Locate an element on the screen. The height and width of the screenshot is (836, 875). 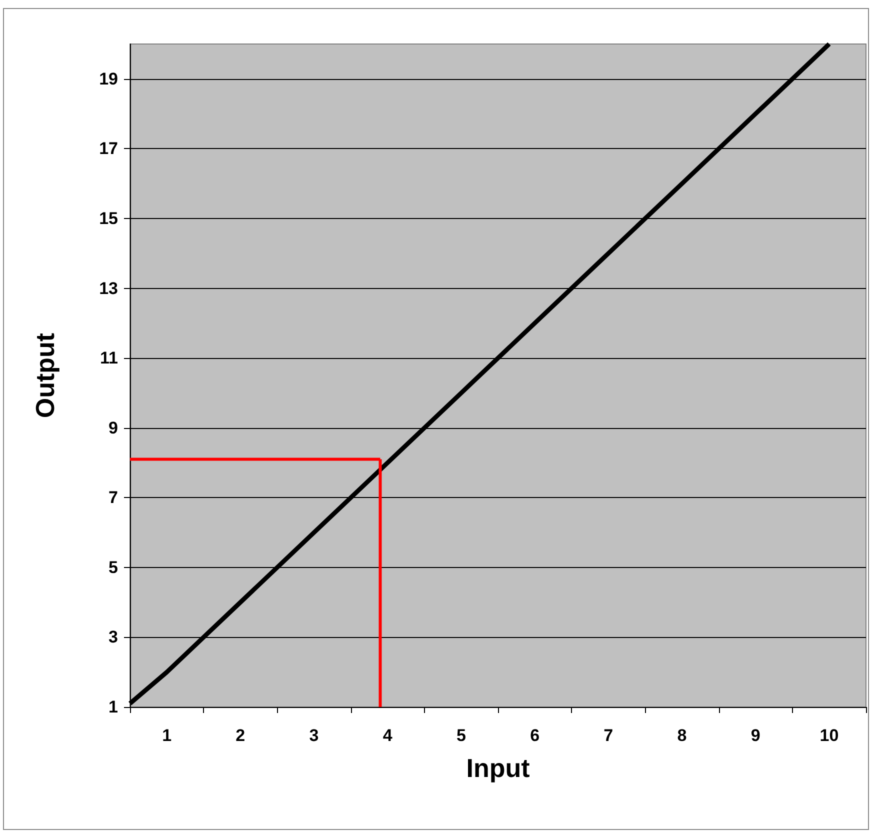
x-tick-label: 9 is located at coordinates (755, 735).